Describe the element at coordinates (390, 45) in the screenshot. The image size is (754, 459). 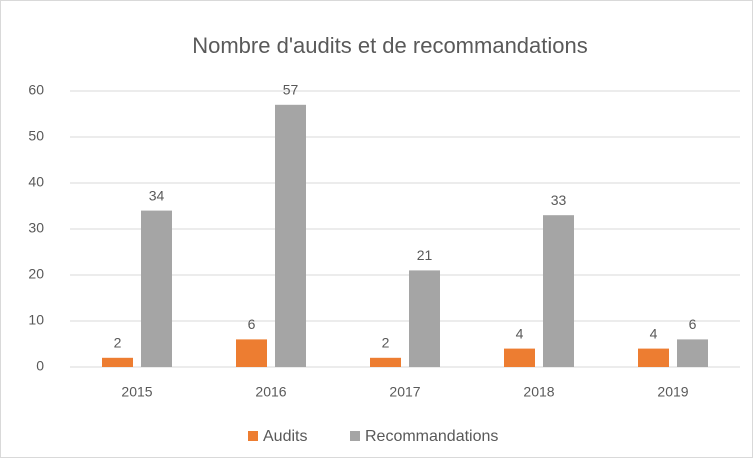
I see `chart-title: Nombre d'audits et de recommandations` at that location.